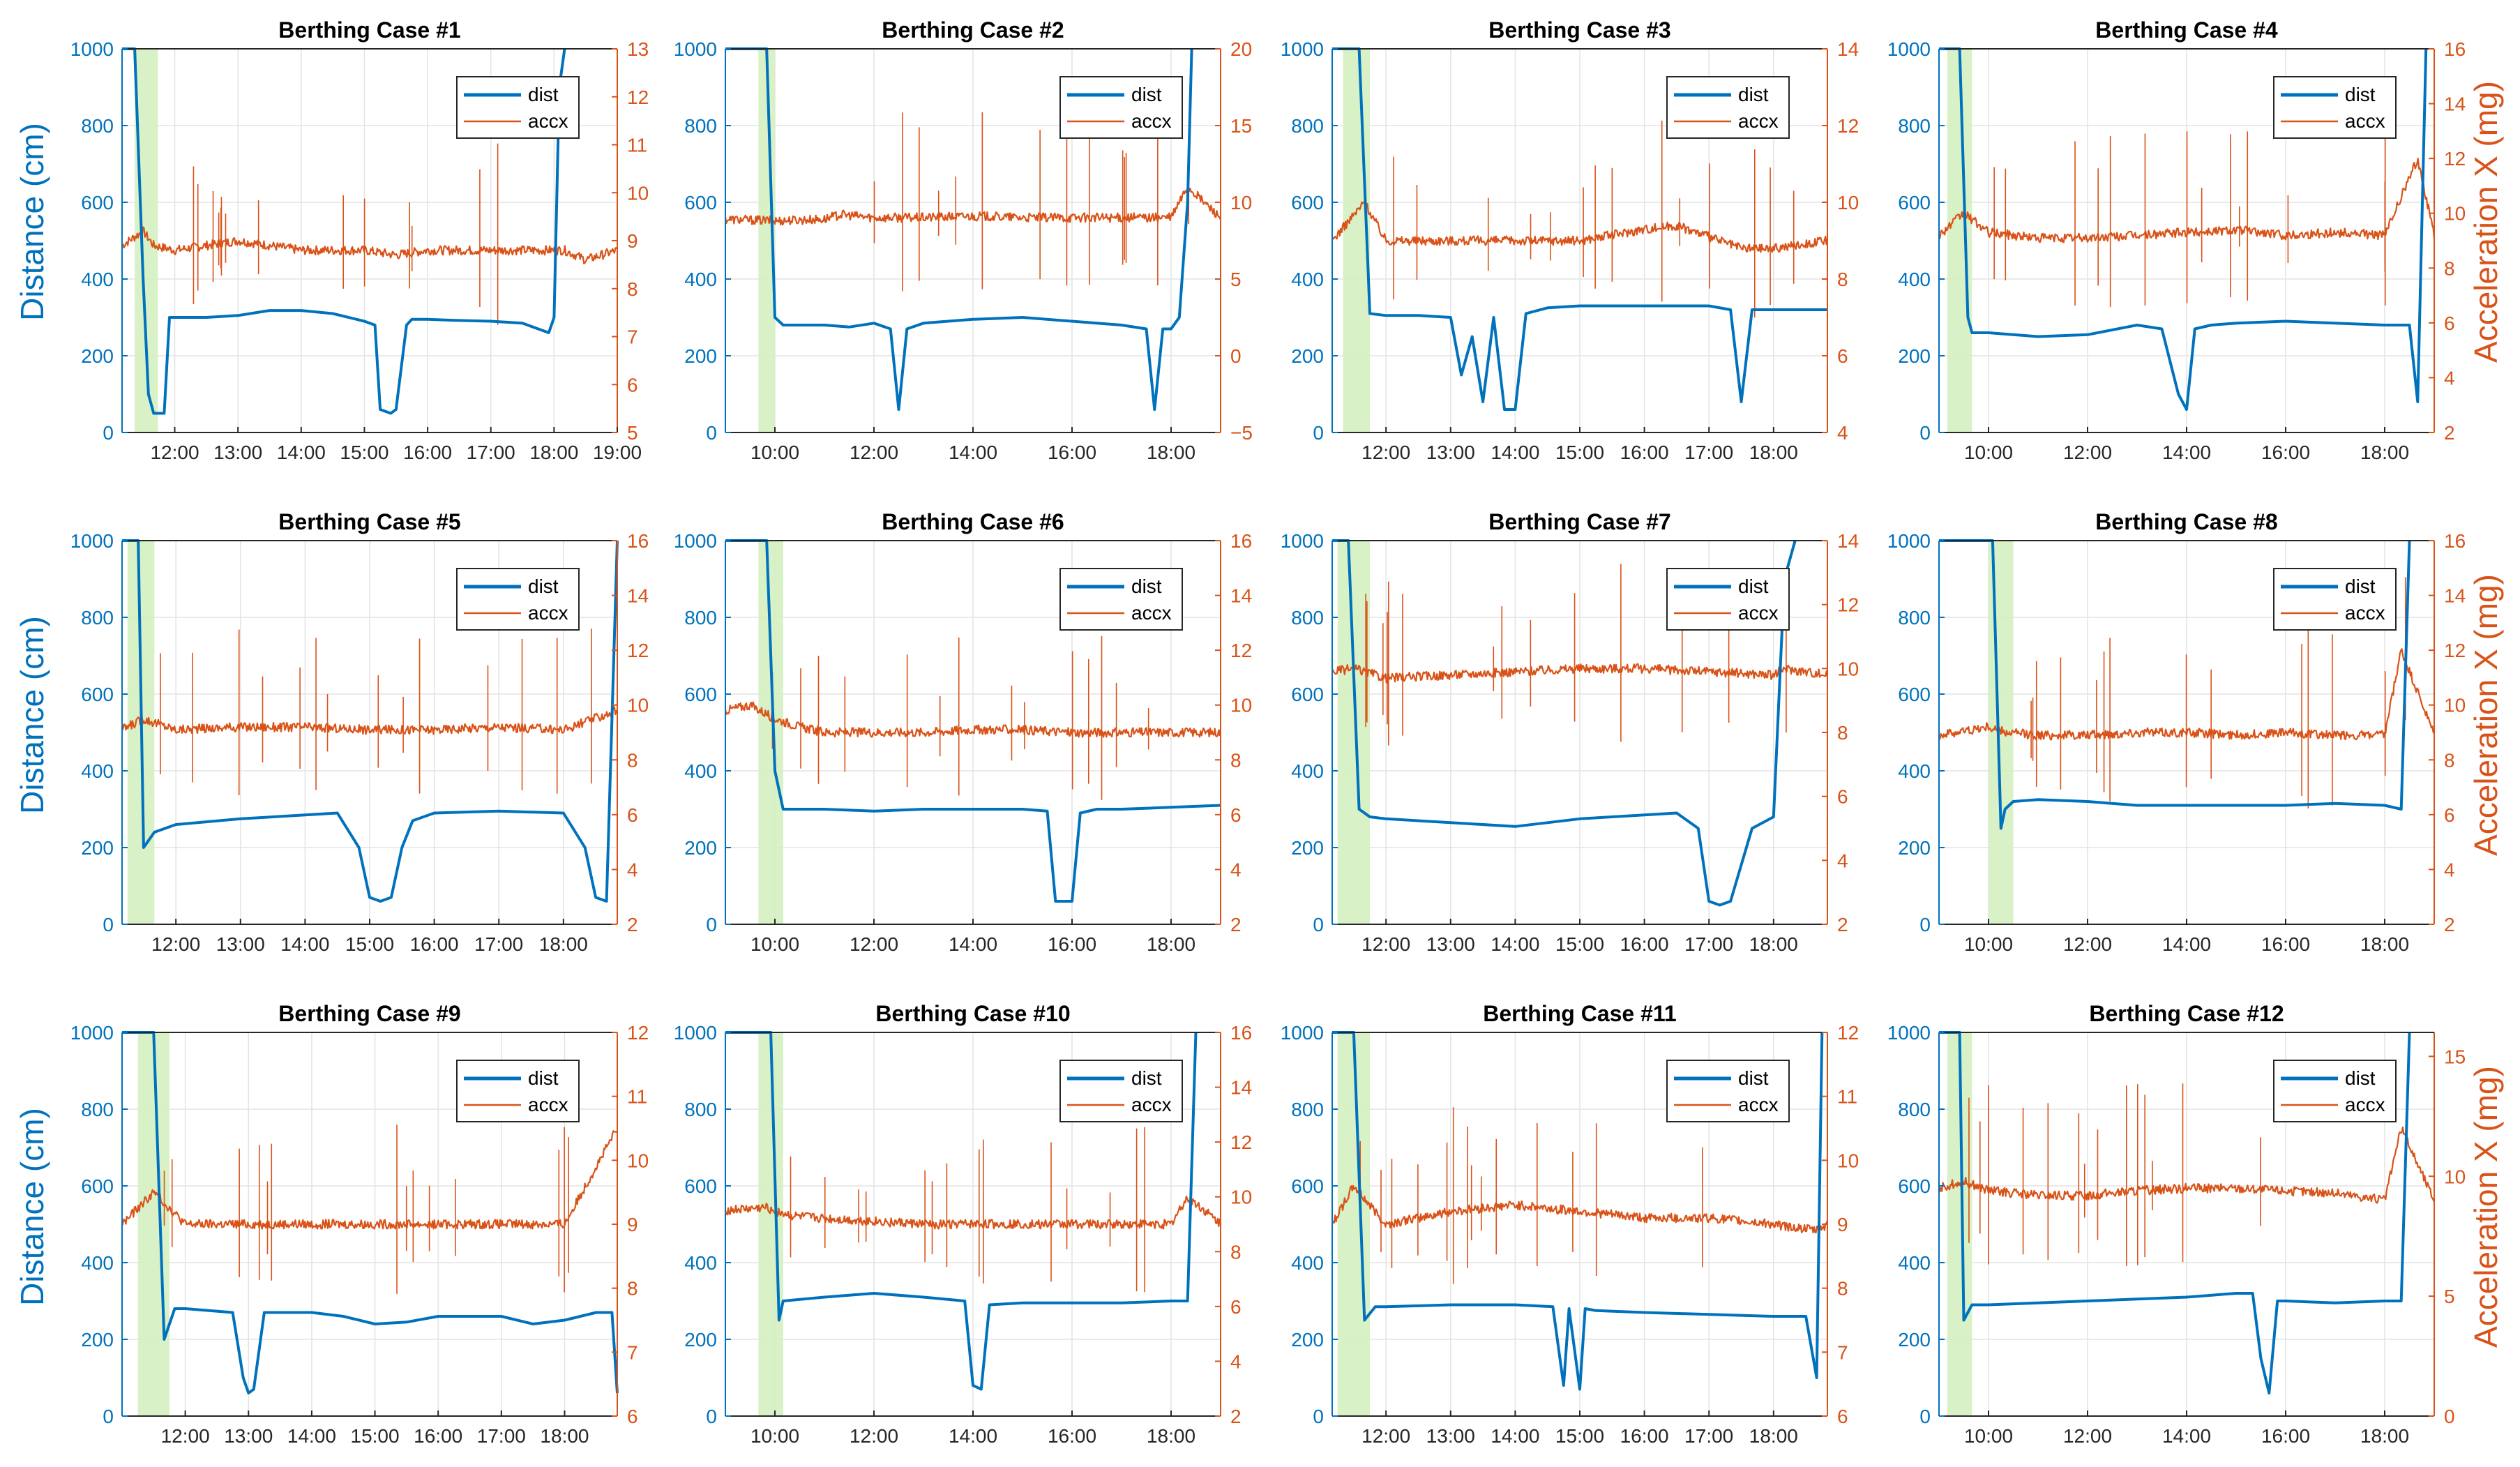 This screenshot has width=2520, height=1467. Describe the element at coordinates (1959, 241) in the screenshot. I see `shaded-interval` at that location.